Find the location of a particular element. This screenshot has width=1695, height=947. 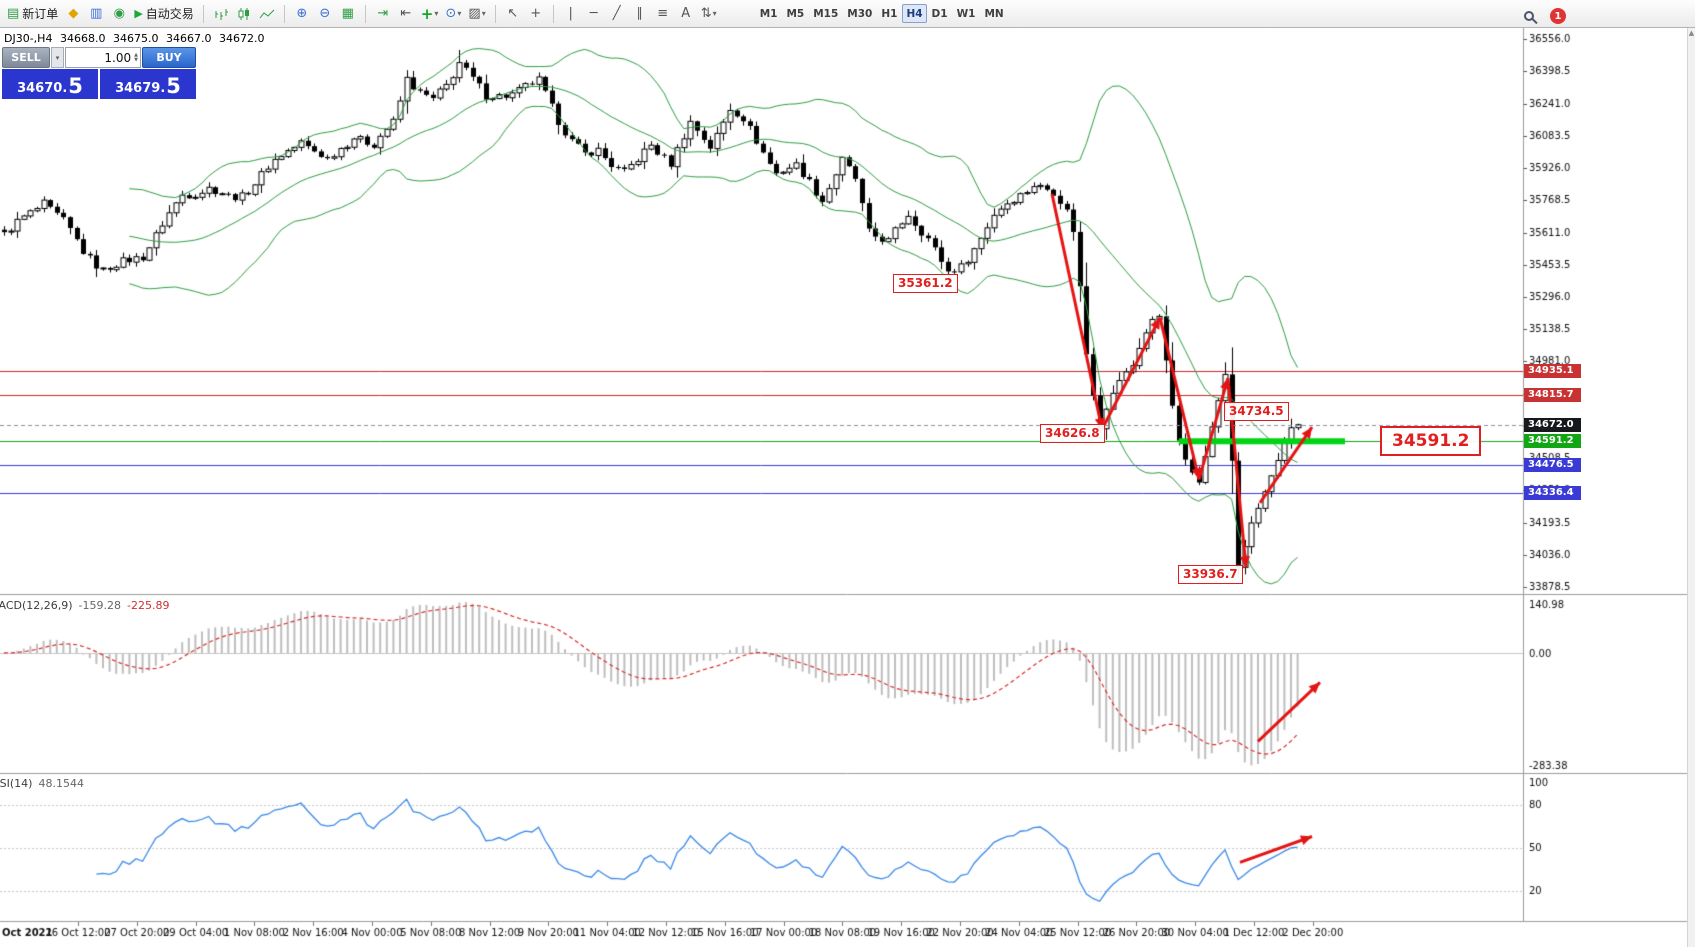

bar-chart-button is located at coordinates (221, 14).